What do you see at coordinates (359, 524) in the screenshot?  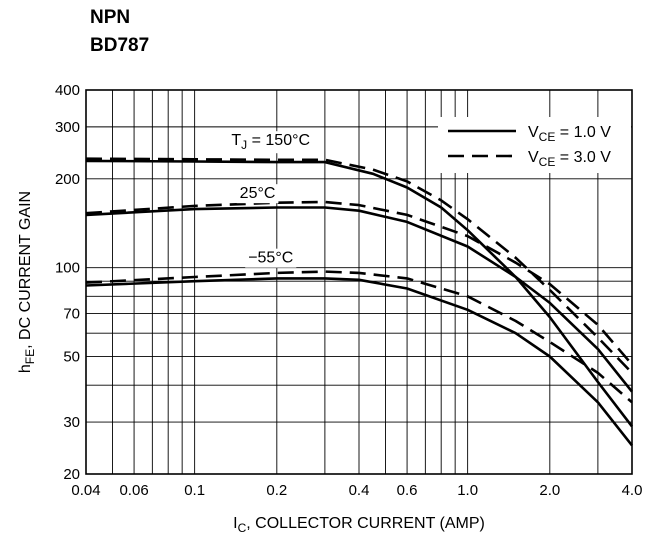 I see `x-axis-label: IC, COLLECTOR CURRENT (AMP)` at bounding box center [359, 524].